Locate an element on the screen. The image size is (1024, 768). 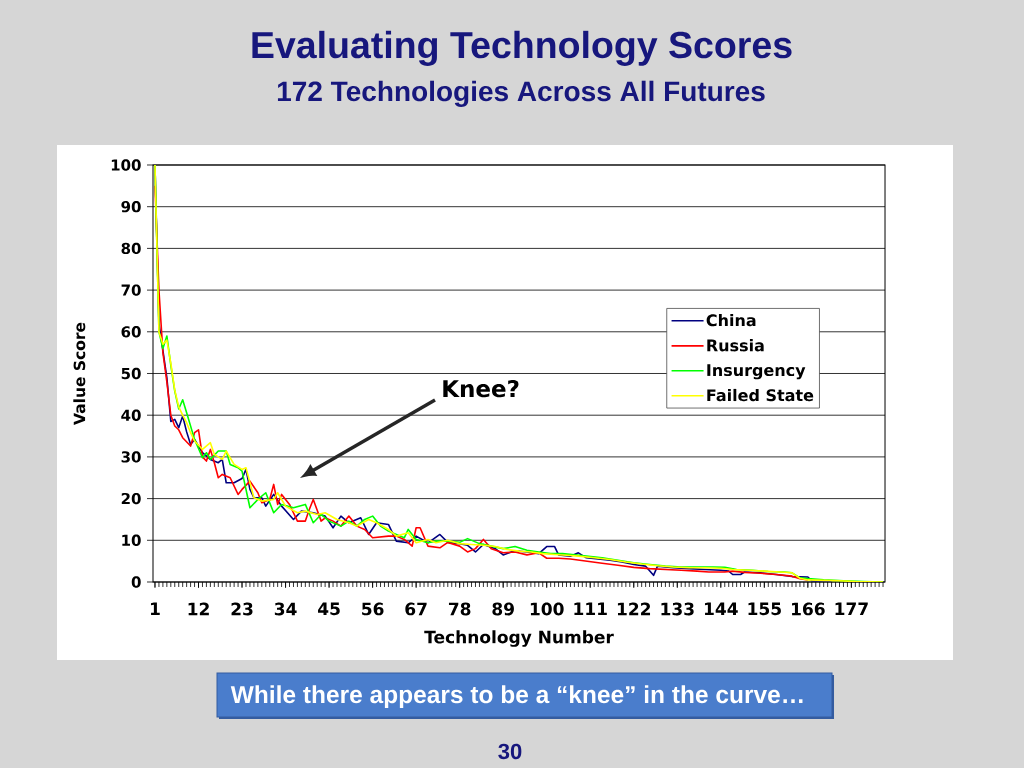
x-tick-label: 89 is located at coordinates (503, 609).